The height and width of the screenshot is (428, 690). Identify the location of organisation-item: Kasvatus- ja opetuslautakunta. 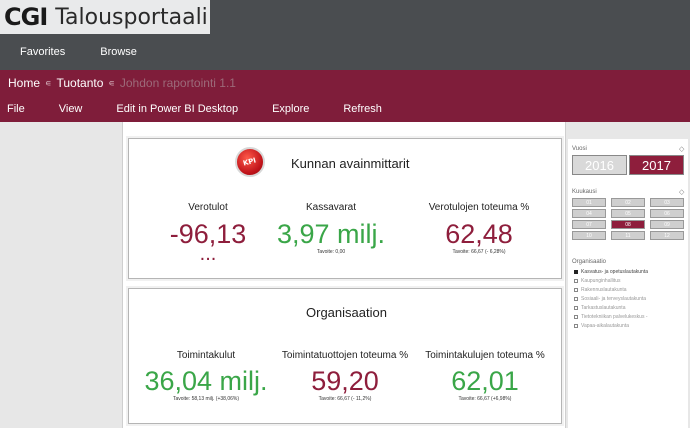
(611, 272).